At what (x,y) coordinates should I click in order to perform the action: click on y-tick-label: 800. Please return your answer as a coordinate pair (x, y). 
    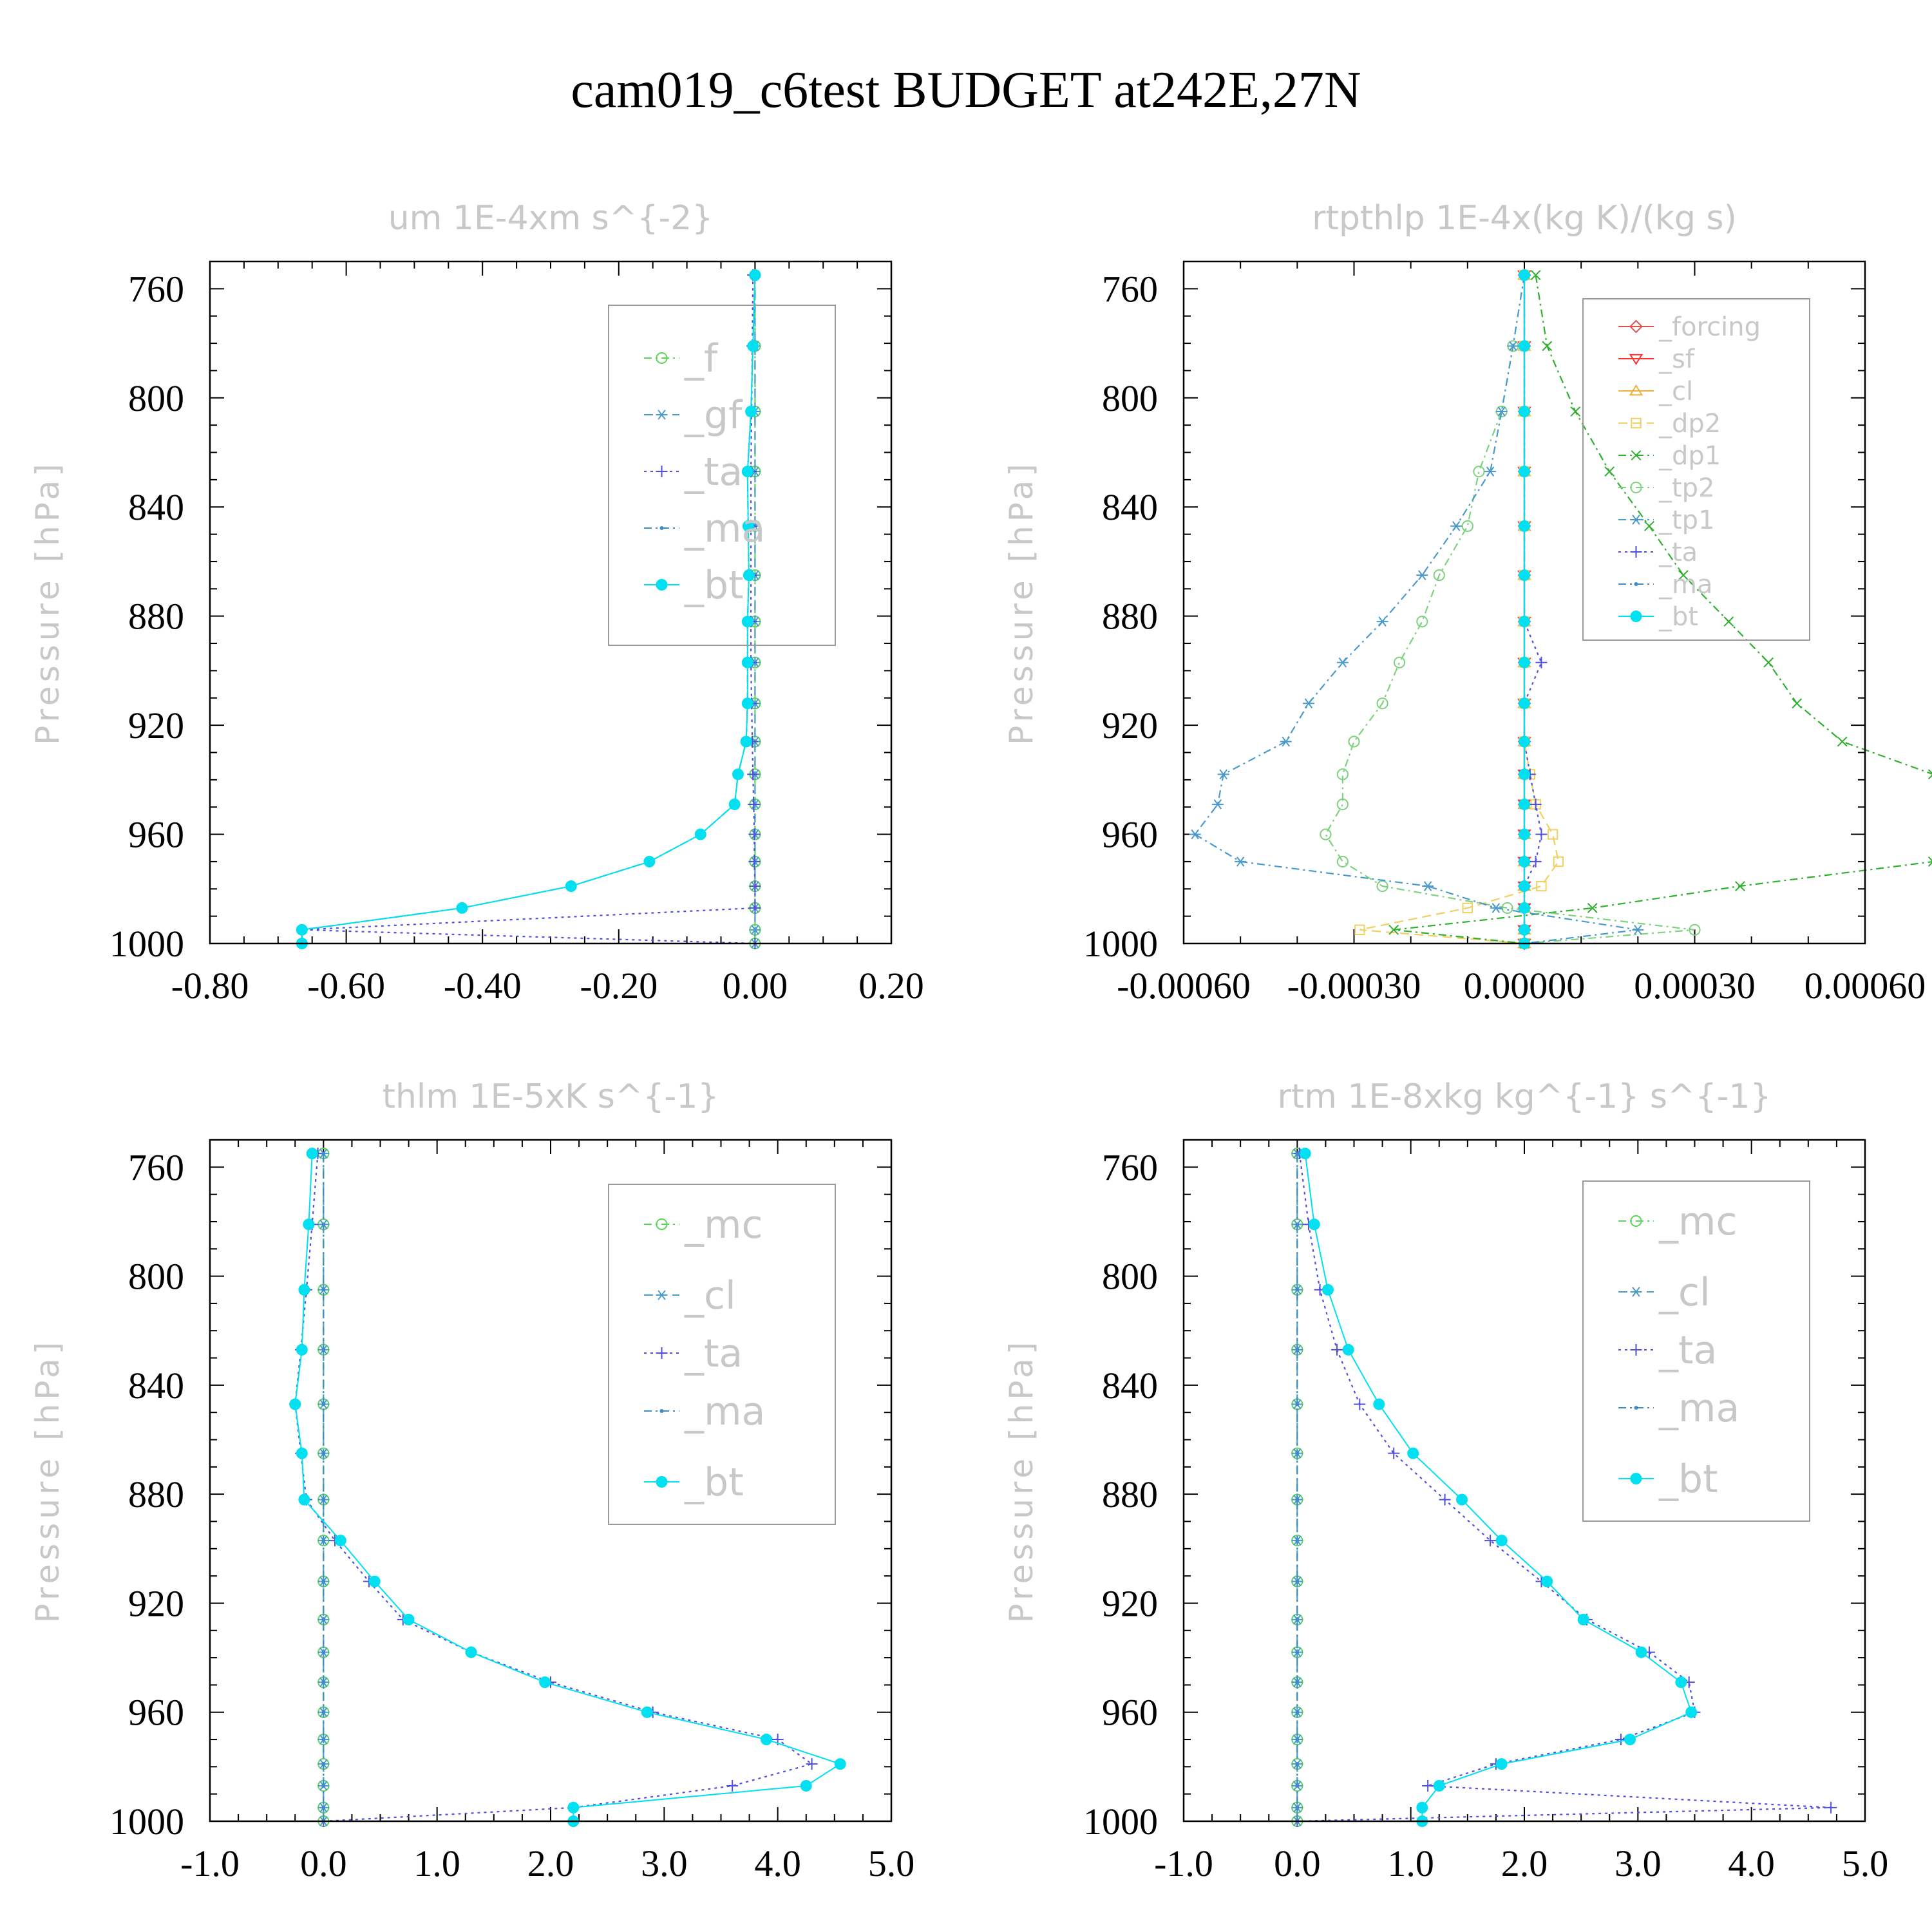
    Looking at the image, I should click on (1130, 398).